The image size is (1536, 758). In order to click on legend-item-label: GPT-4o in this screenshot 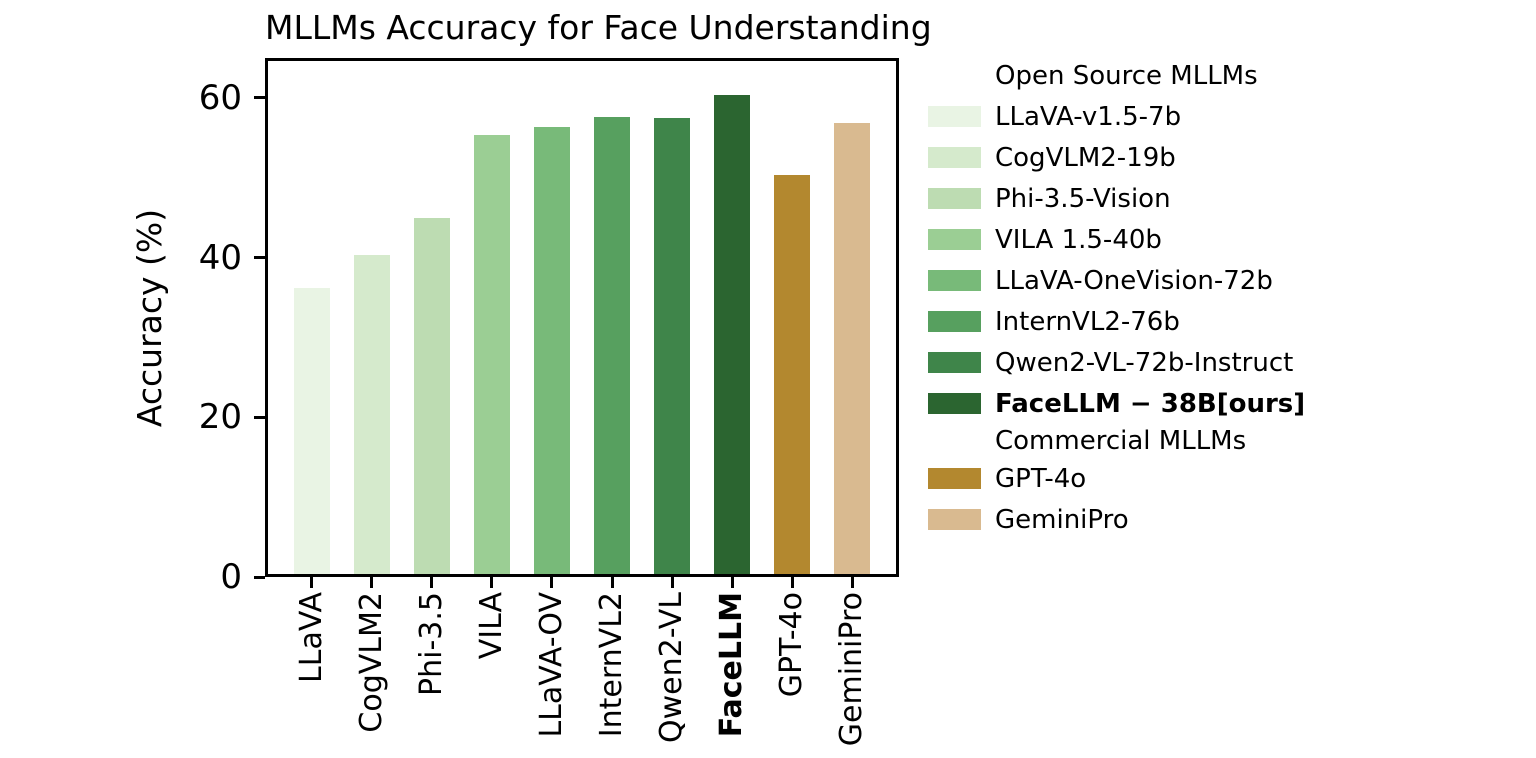, I will do `click(1041, 478)`.